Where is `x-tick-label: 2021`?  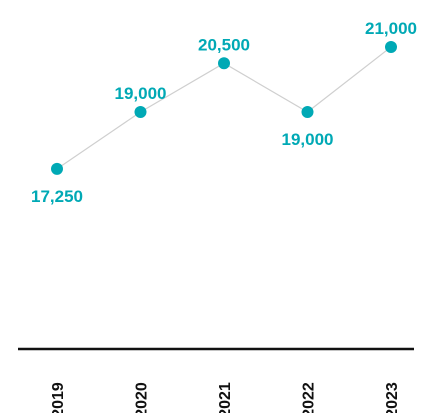 x-tick-label: 2021 is located at coordinates (225, 397).